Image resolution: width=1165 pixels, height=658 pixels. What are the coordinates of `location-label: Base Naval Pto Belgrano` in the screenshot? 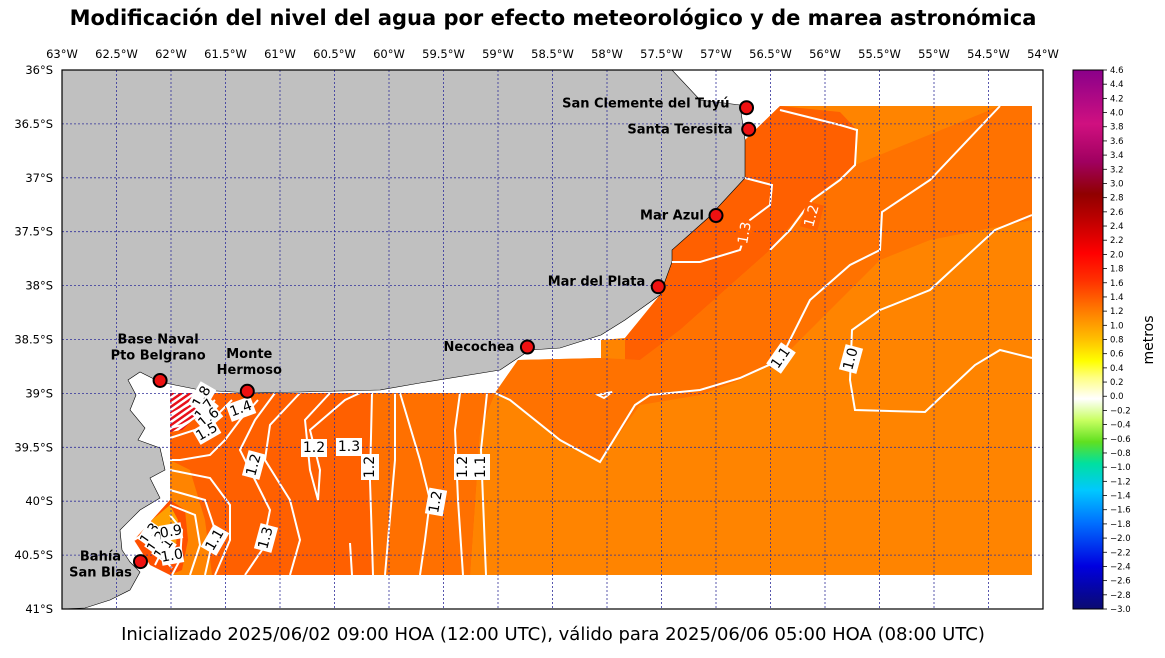 It's located at (158, 347).